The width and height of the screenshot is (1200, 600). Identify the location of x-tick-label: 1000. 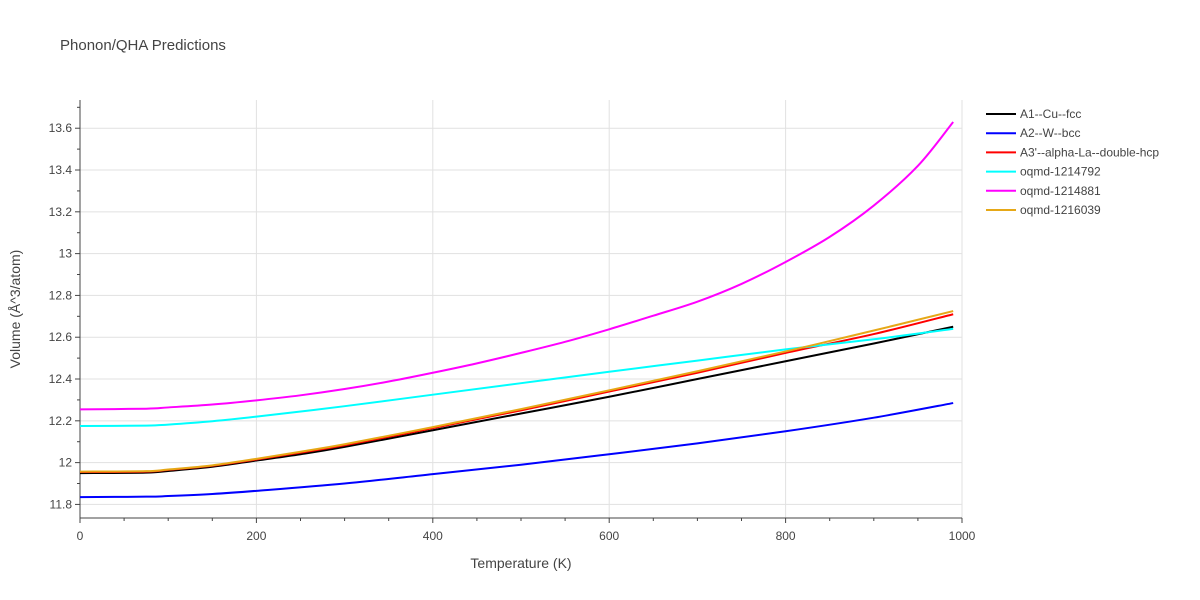
(962, 536).